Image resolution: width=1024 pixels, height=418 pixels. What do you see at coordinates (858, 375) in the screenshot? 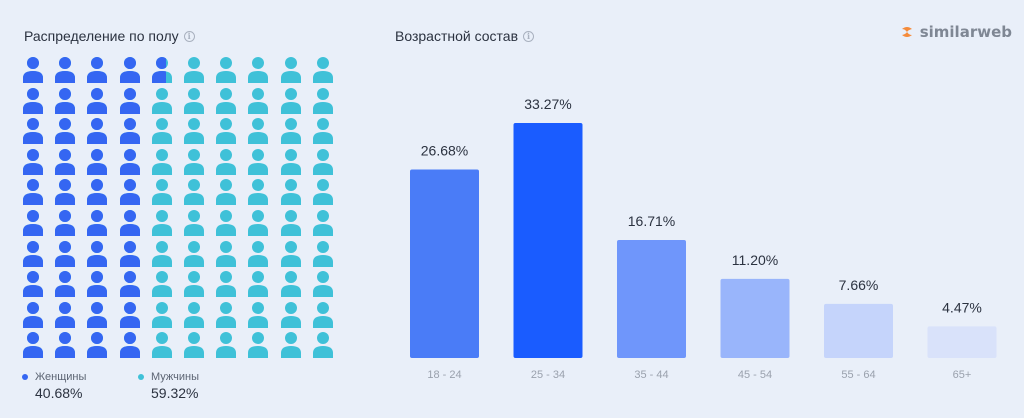
I see `x-tick-label: 55 - 64` at bounding box center [858, 375].